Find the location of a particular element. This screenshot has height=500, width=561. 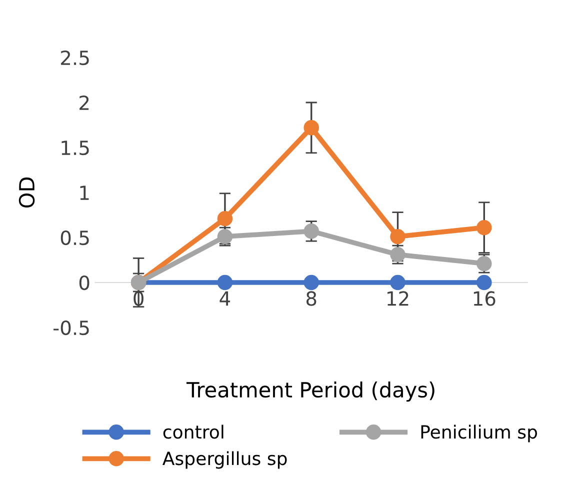

y-tick-label: 1 is located at coordinates (84, 193).